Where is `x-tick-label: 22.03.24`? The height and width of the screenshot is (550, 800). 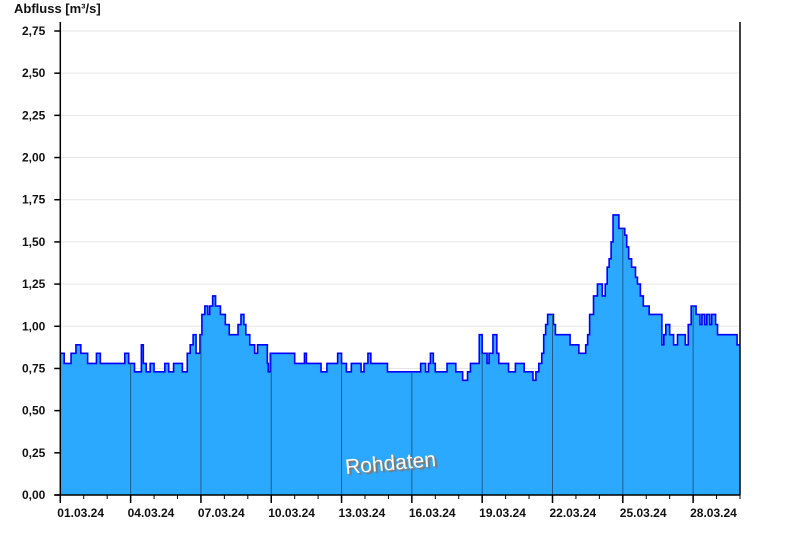 x-tick-label: 22.03.24 is located at coordinates (572, 513).